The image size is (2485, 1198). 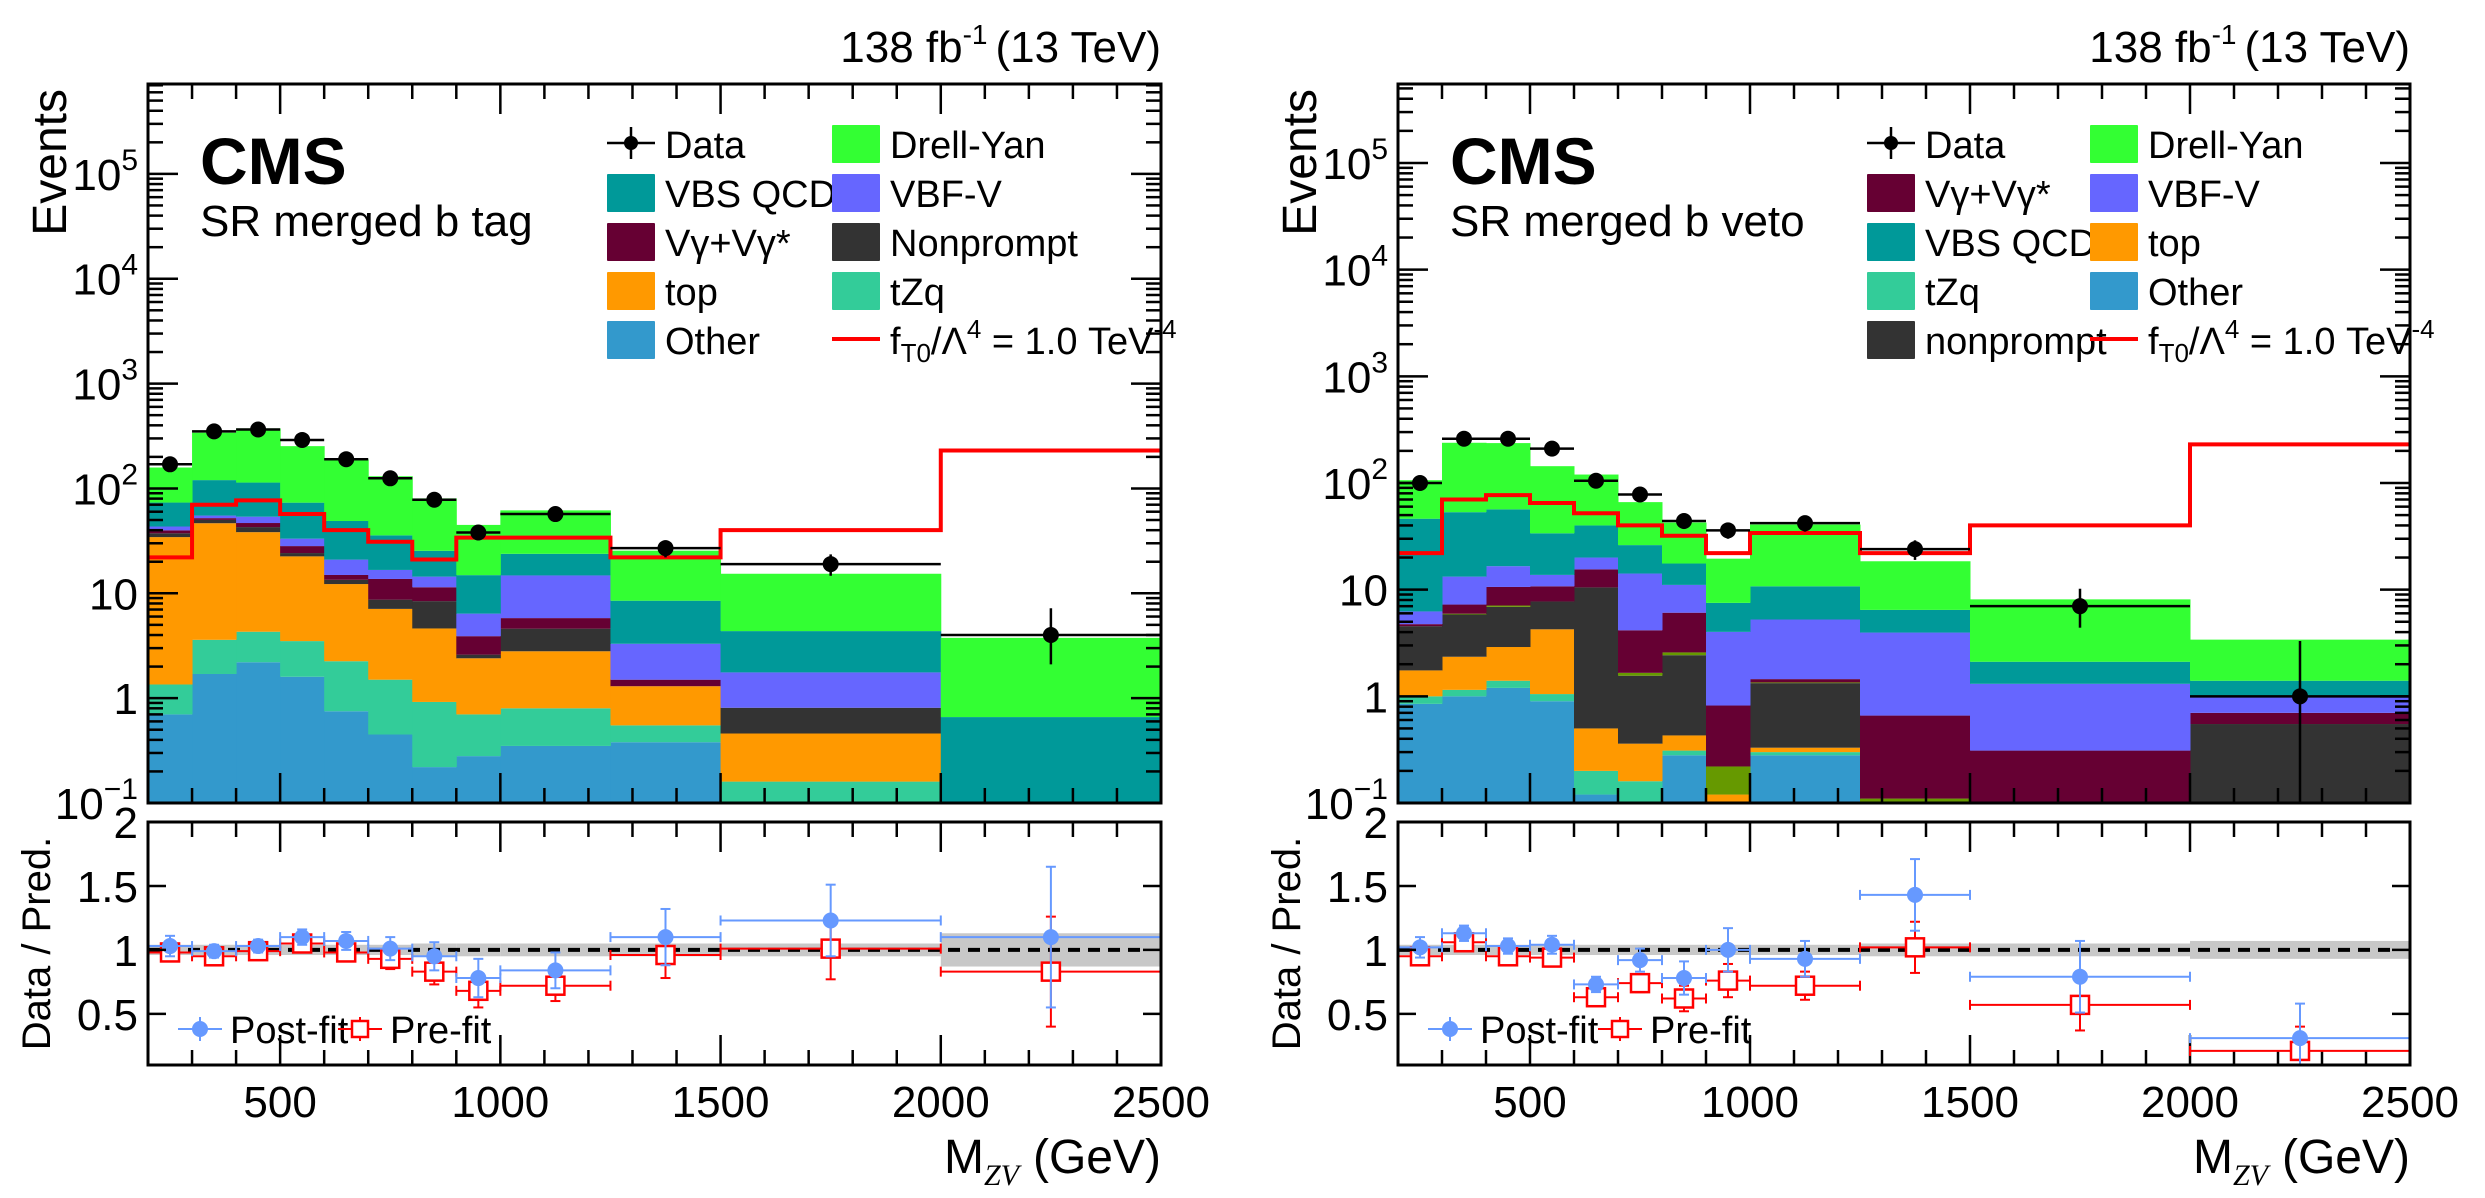 I want to click on y-tick-exp: 3, so click(x=129, y=370).